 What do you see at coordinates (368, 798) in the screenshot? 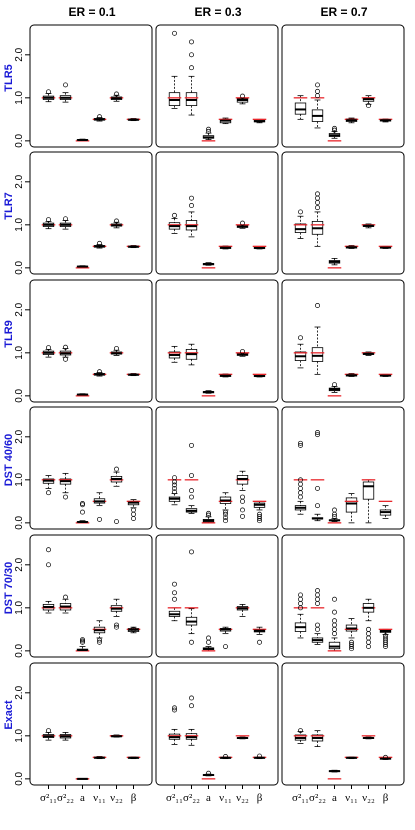
I see `x-category-label: ν₂₂` at bounding box center [368, 798].